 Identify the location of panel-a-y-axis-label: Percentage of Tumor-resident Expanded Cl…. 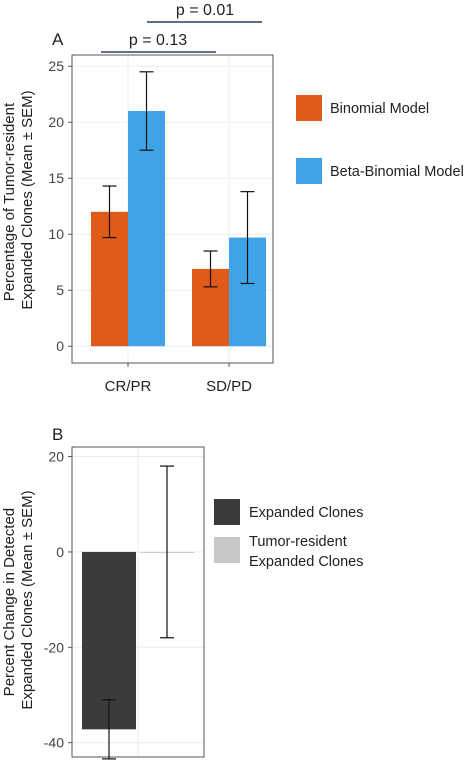
(18, 199).